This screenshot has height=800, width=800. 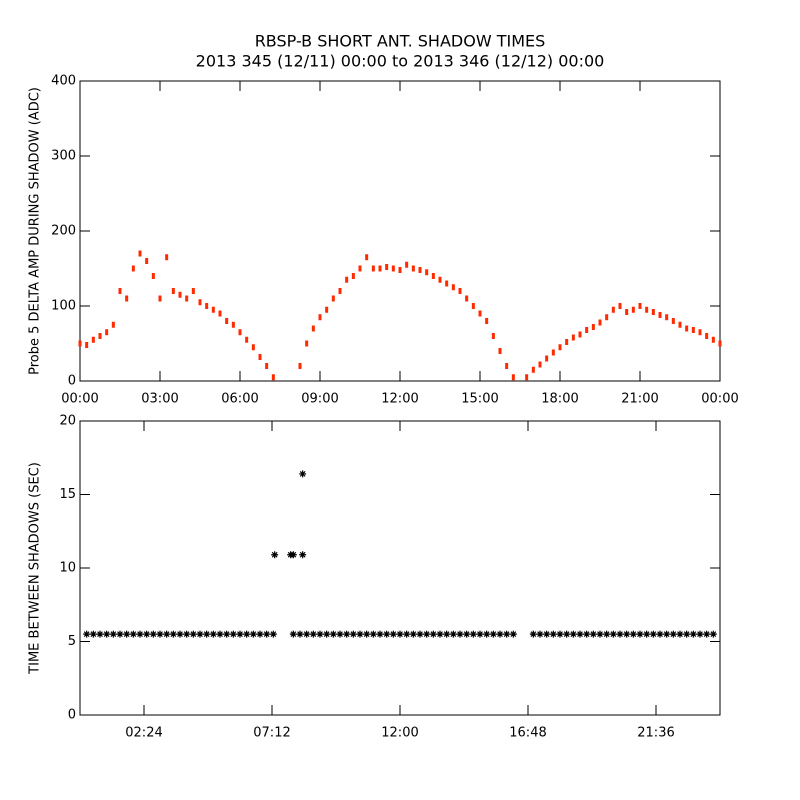 I want to click on x-tick-label: 16:48, so click(x=527, y=733).